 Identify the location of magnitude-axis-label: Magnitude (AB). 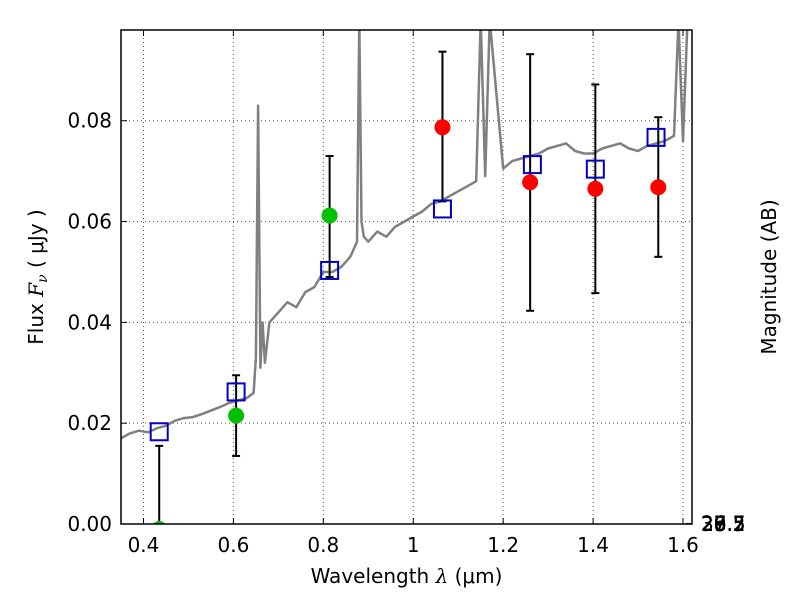
(769, 276).